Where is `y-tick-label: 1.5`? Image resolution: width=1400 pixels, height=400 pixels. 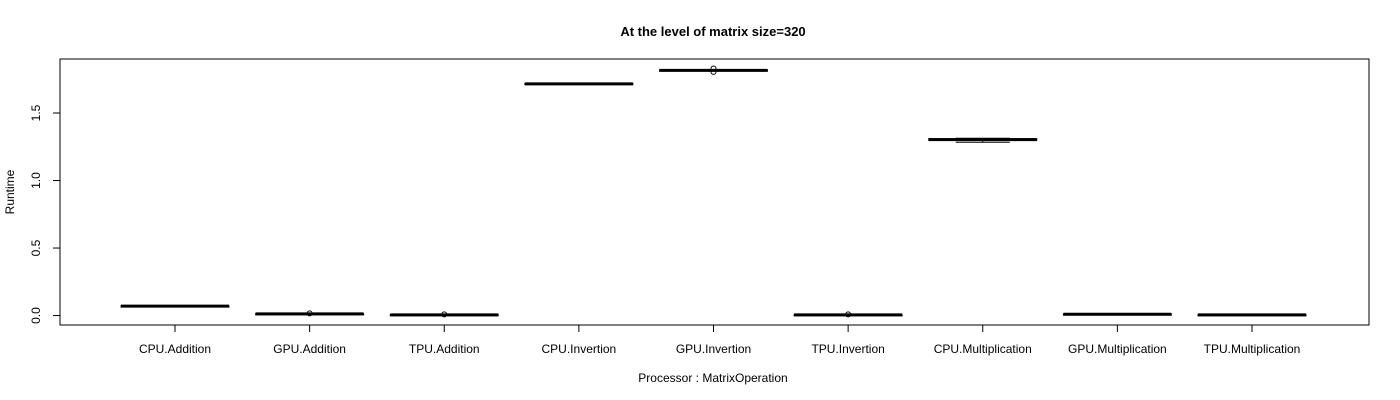
y-tick-label: 1.5 is located at coordinates (36, 112).